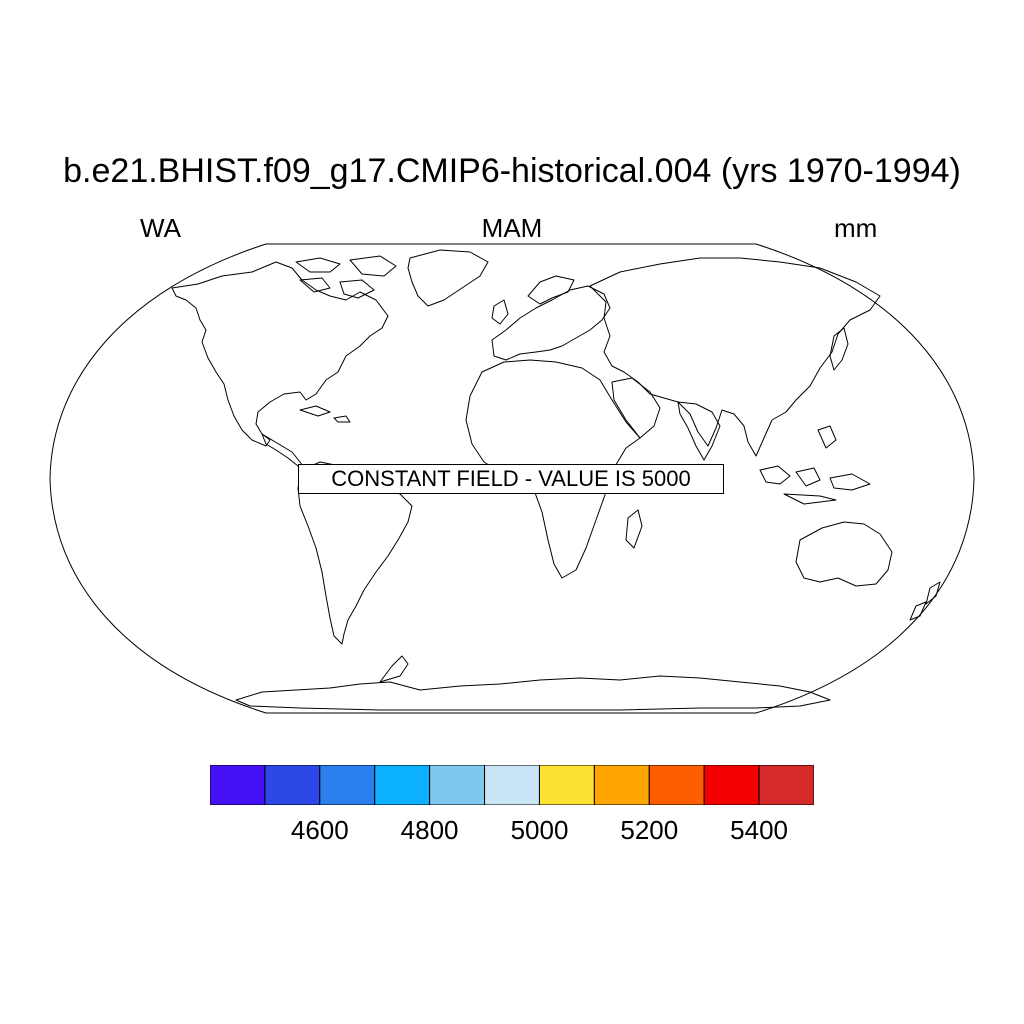 The width and height of the screenshot is (1024, 1024). Describe the element at coordinates (429, 830) in the screenshot. I see `colorbar-tick-label: 4800` at that location.